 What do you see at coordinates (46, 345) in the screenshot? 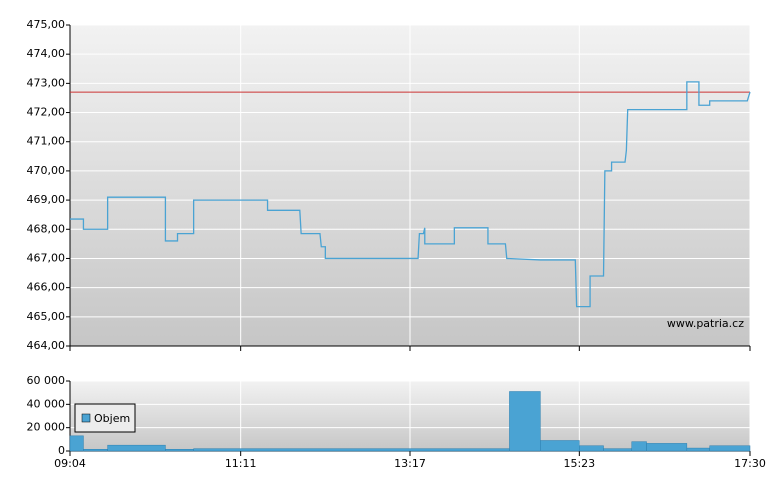
I see `y-tick-label: 464,00` at bounding box center [46, 345].